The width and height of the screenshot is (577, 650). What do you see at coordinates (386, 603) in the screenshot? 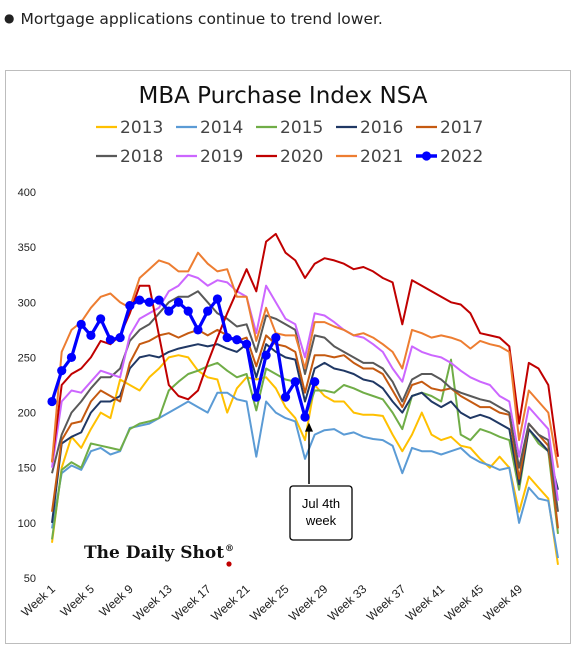
I see `x-tick-label: Week 37` at bounding box center [386, 603].